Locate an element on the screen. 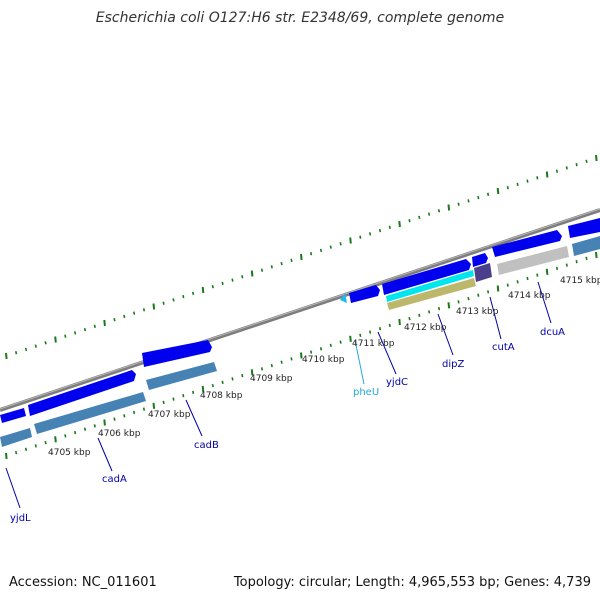  gene-label-yjdC: yjdC is located at coordinates (397, 382).